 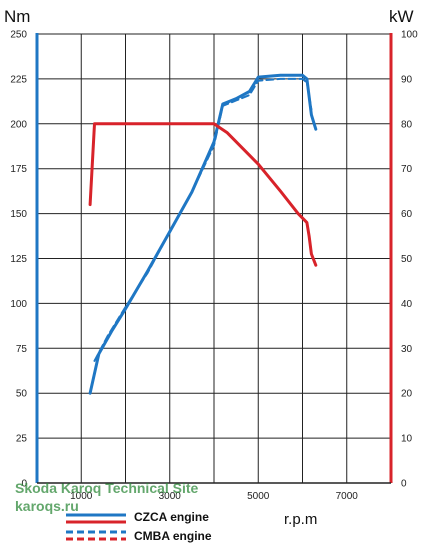 I want to click on y-right-tick-label: 20, so click(x=407, y=394).